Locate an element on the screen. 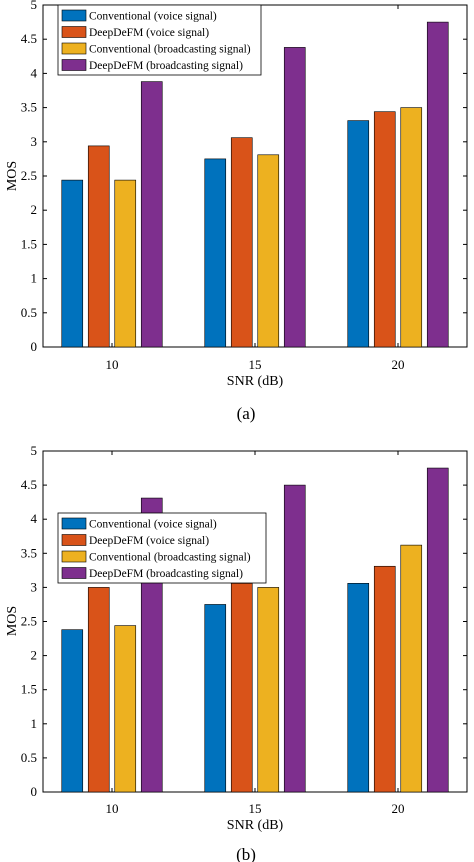 This screenshot has width=474, height=862. panel-label: (b) is located at coordinates (246, 853).